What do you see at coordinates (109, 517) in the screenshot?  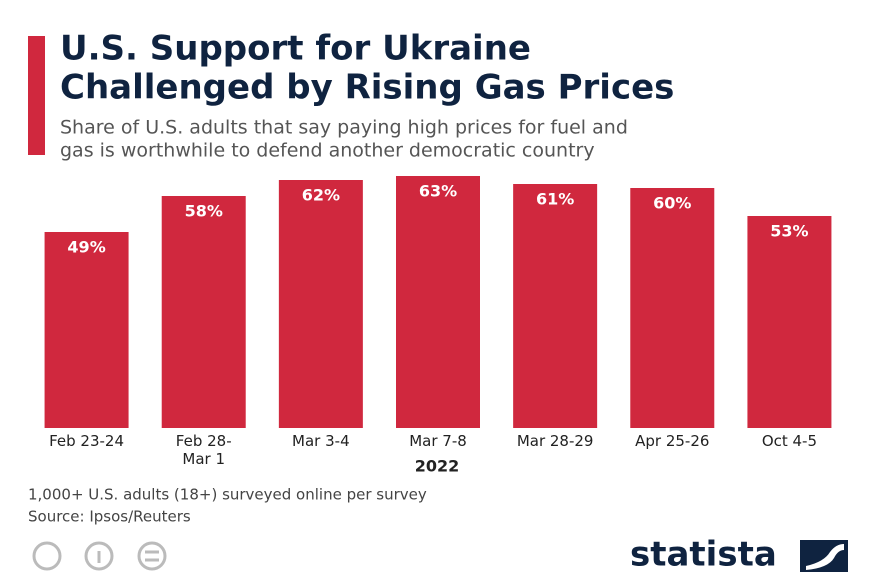 I see `source: Source: Ipsos/Reuters` at bounding box center [109, 517].